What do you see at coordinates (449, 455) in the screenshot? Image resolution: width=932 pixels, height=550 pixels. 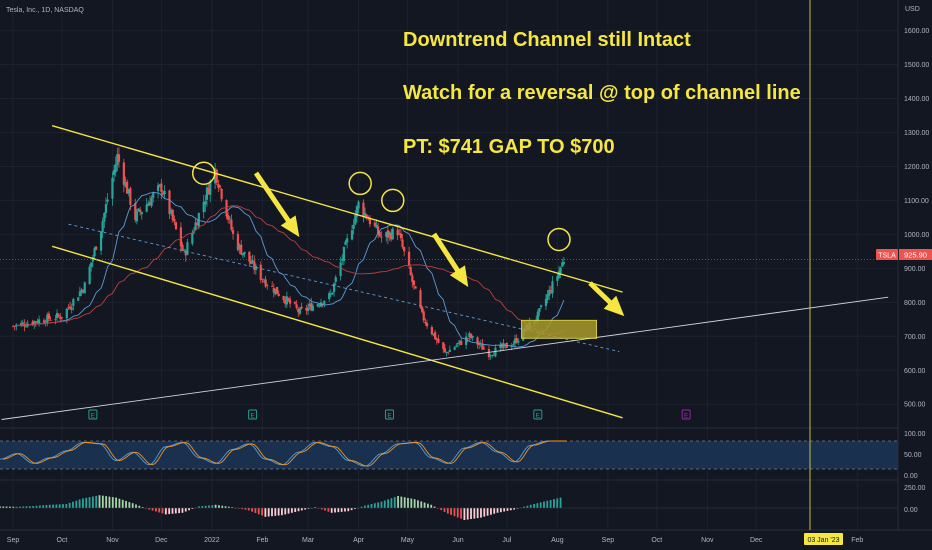 I see `oscillator-band` at bounding box center [449, 455].